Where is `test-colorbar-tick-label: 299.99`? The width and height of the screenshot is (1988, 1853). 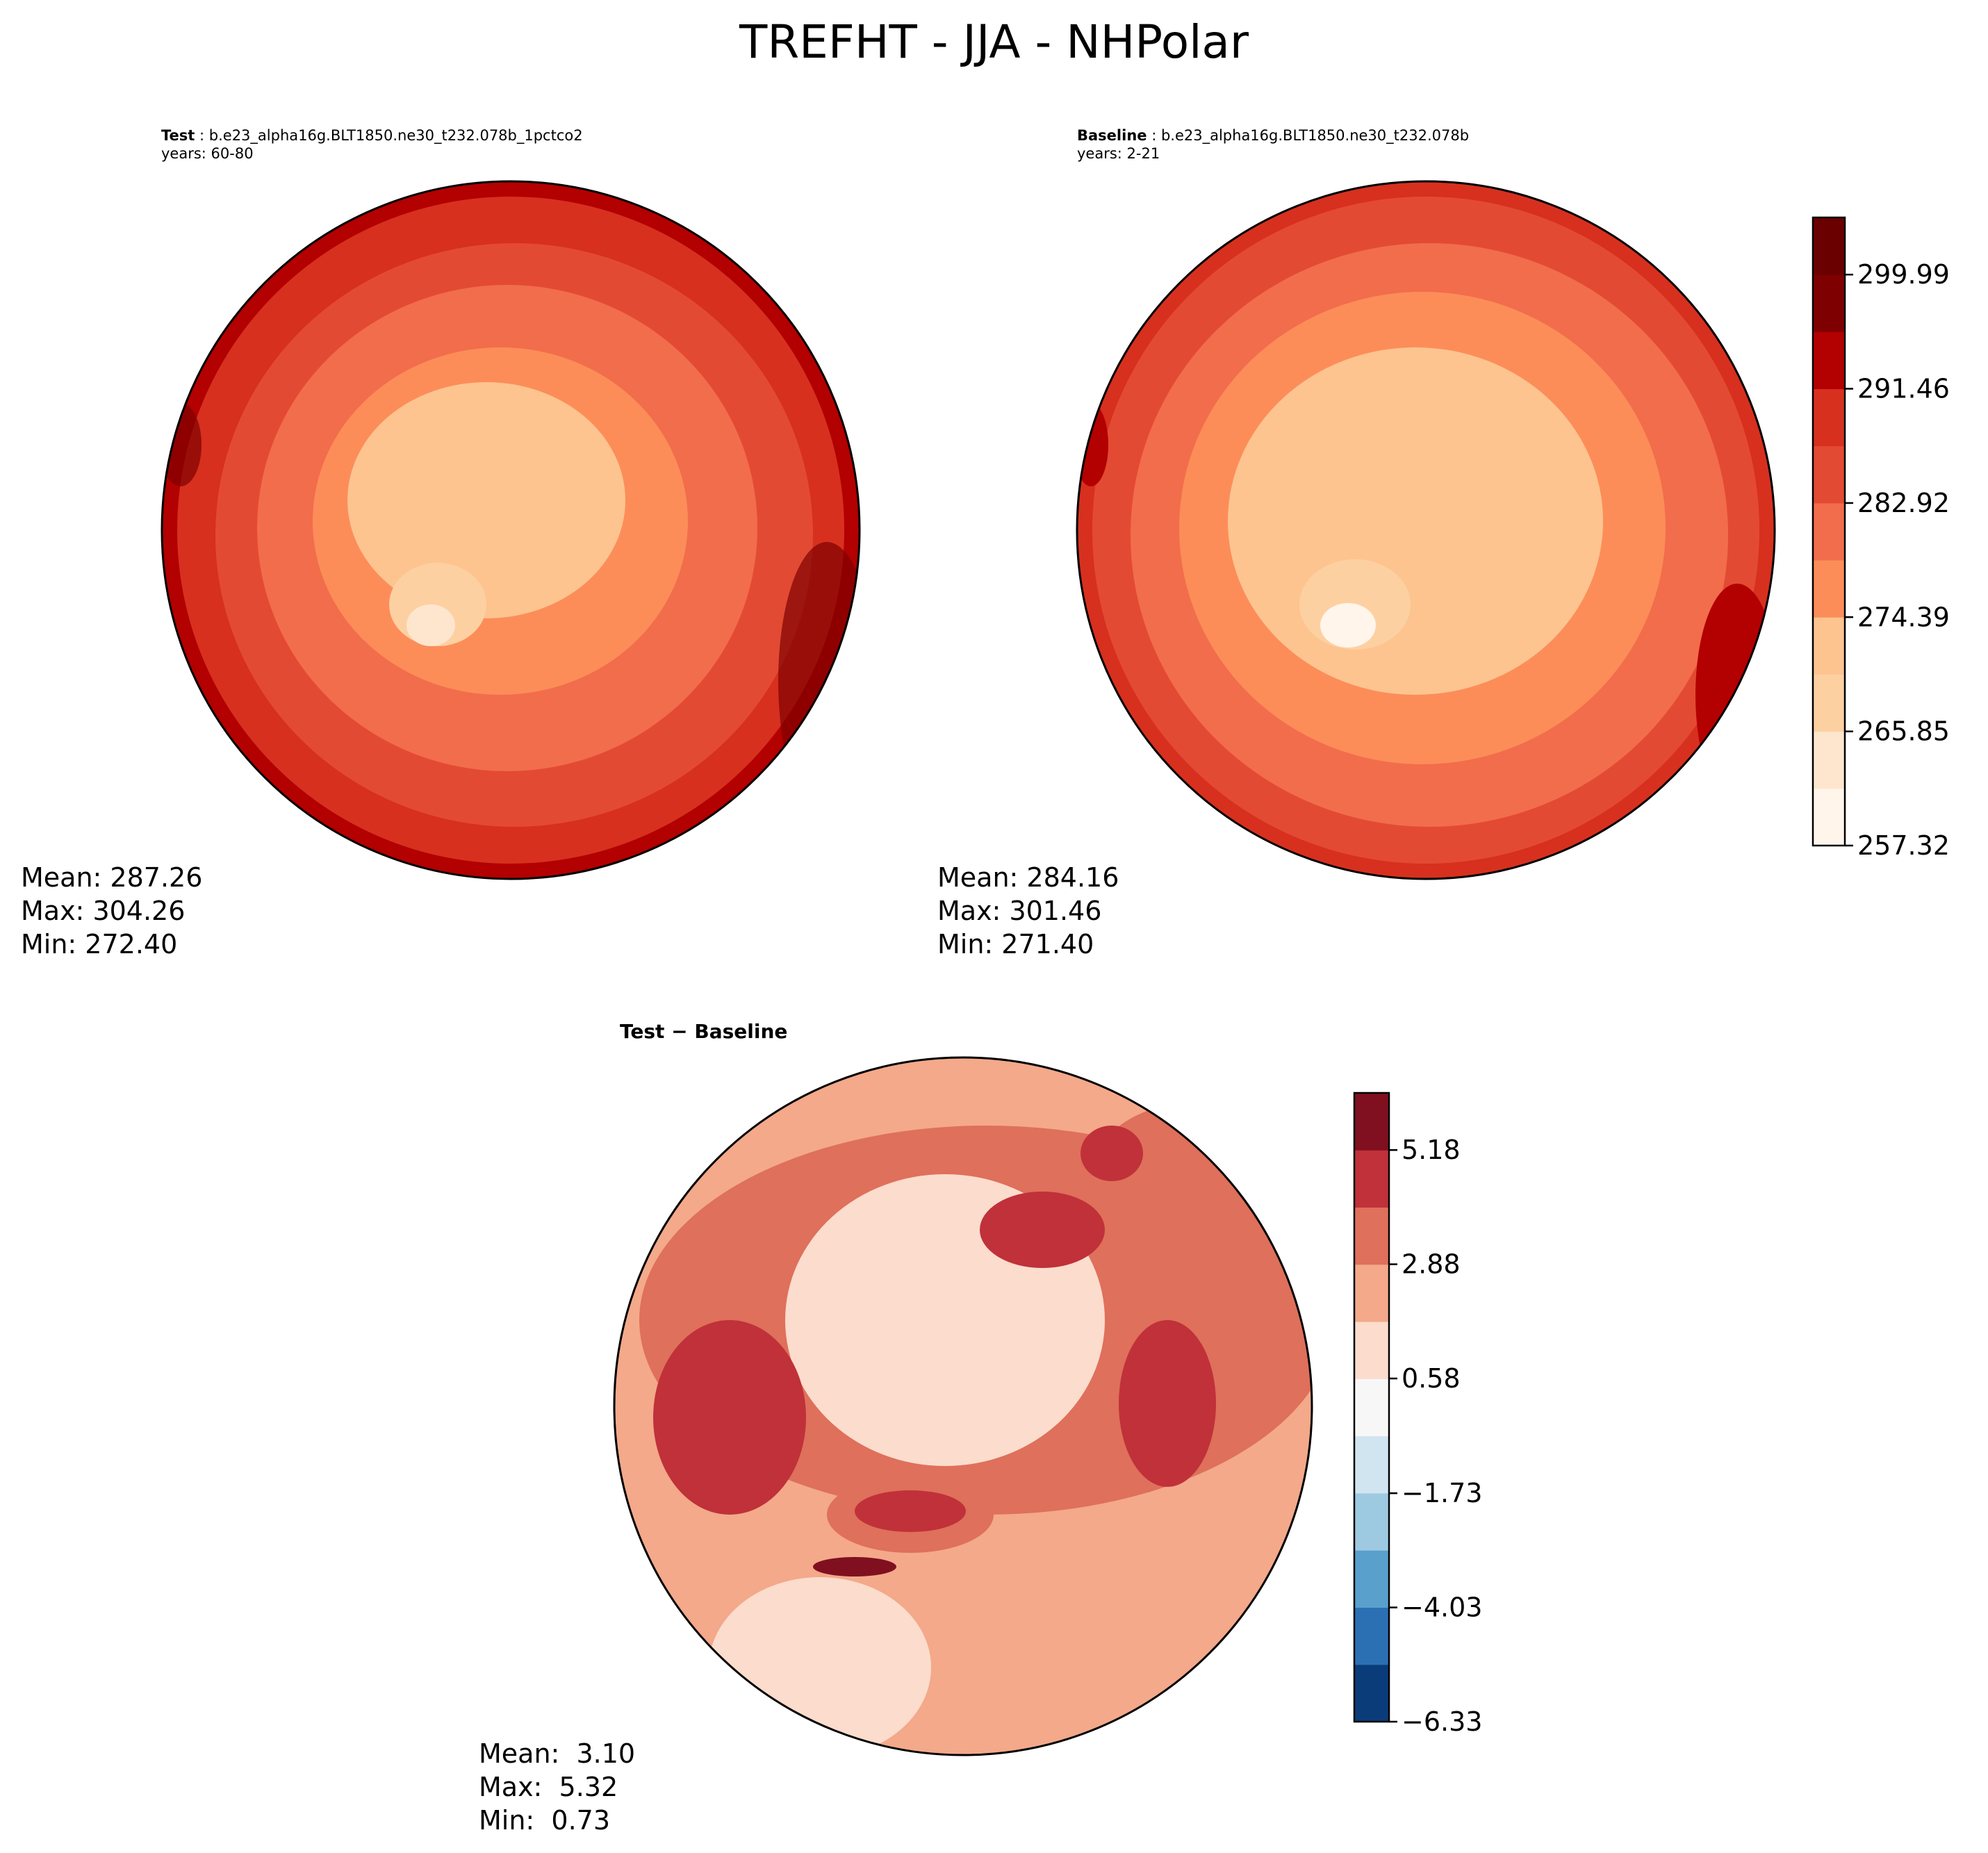
test-colorbar-tick-label: 299.99 is located at coordinates (1903, 274).